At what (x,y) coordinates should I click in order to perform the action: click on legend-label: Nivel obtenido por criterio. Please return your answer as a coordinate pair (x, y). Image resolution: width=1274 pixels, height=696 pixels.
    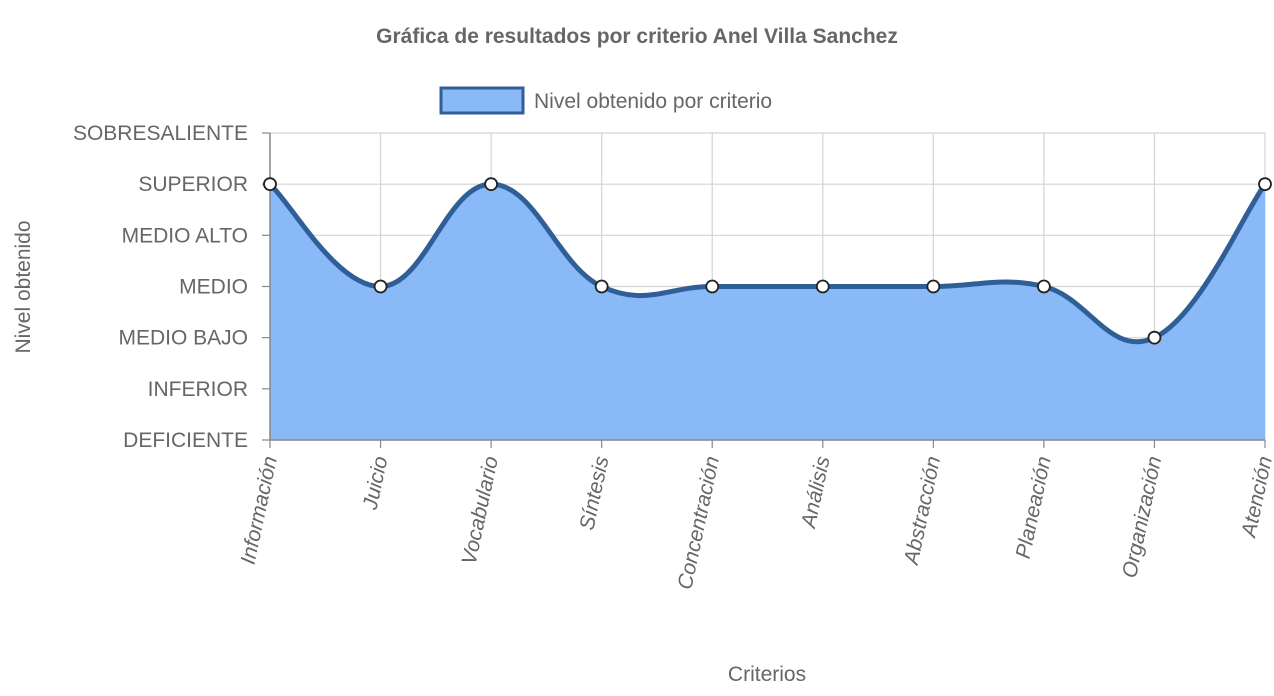
    Looking at the image, I should click on (653, 101).